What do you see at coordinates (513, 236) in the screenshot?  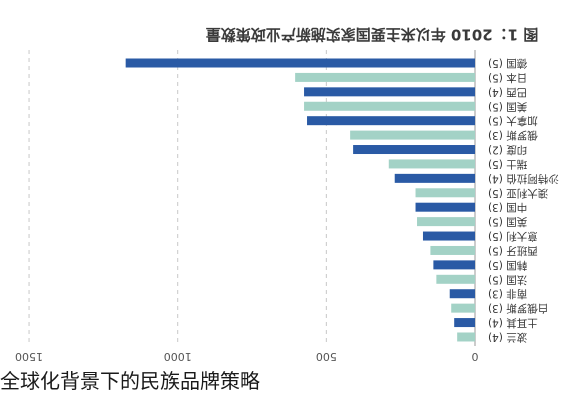 I see `category-label: 意大利 (5)` at bounding box center [513, 236].